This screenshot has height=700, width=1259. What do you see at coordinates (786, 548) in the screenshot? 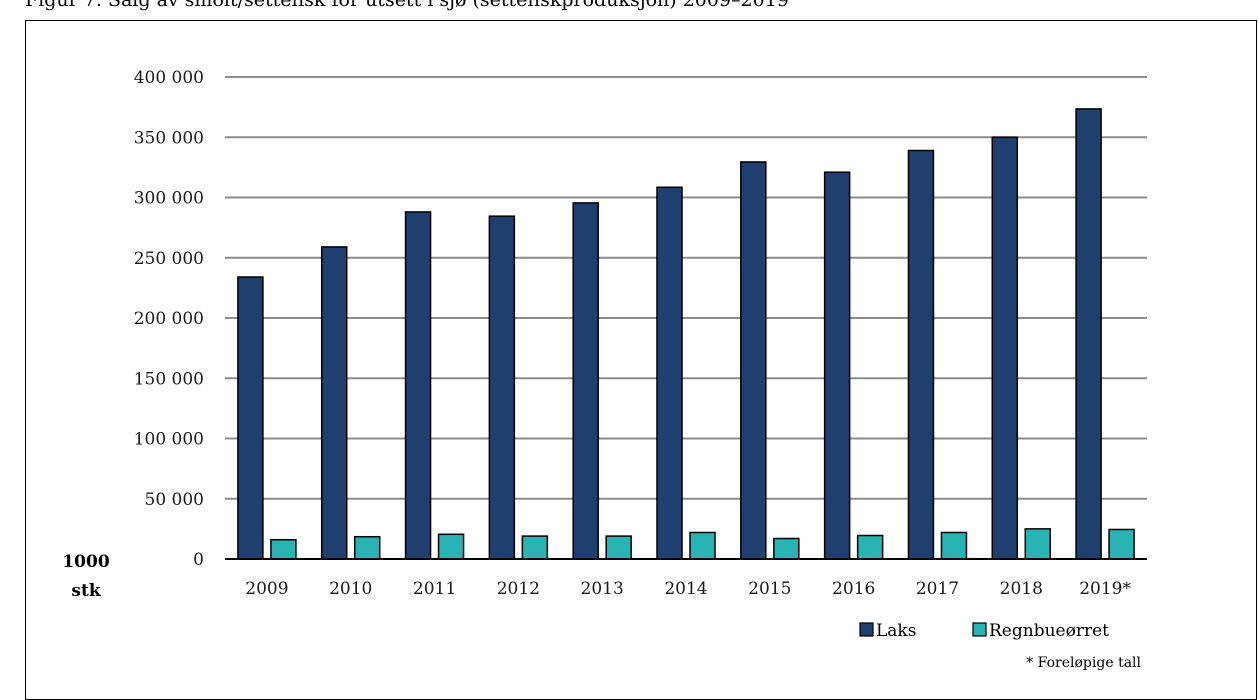
I see `bar-regnbue-rret-2015` at bounding box center [786, 548].